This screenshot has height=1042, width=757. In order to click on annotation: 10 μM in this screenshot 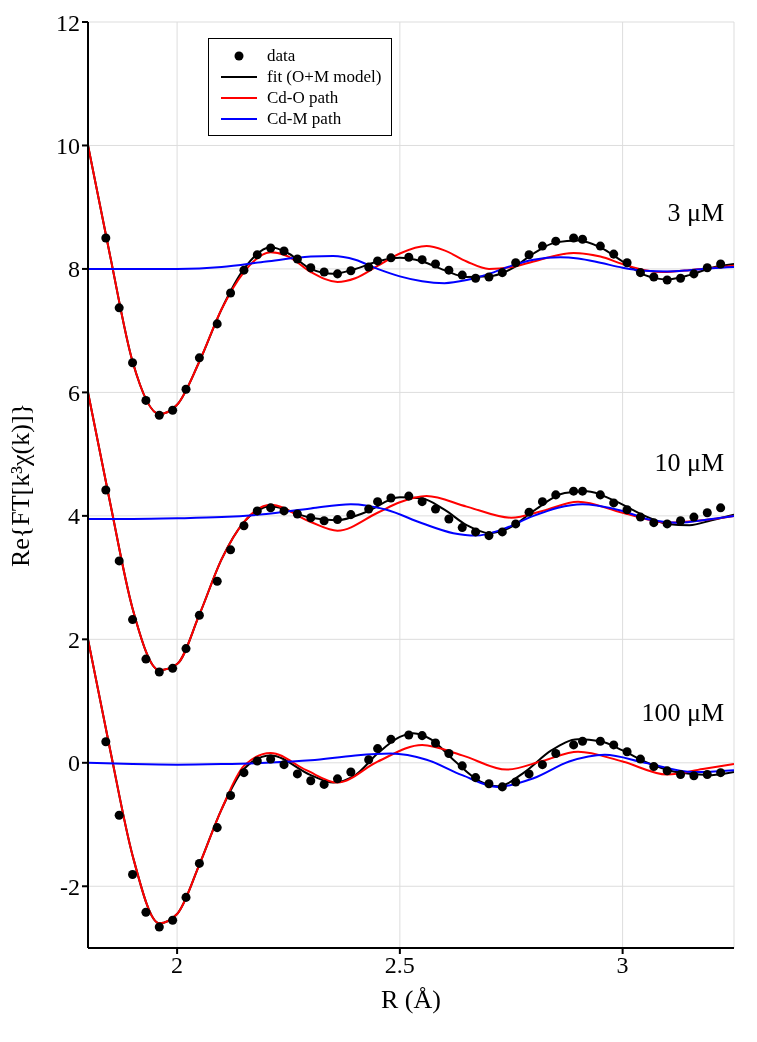, I will do `click(689, 463)`.